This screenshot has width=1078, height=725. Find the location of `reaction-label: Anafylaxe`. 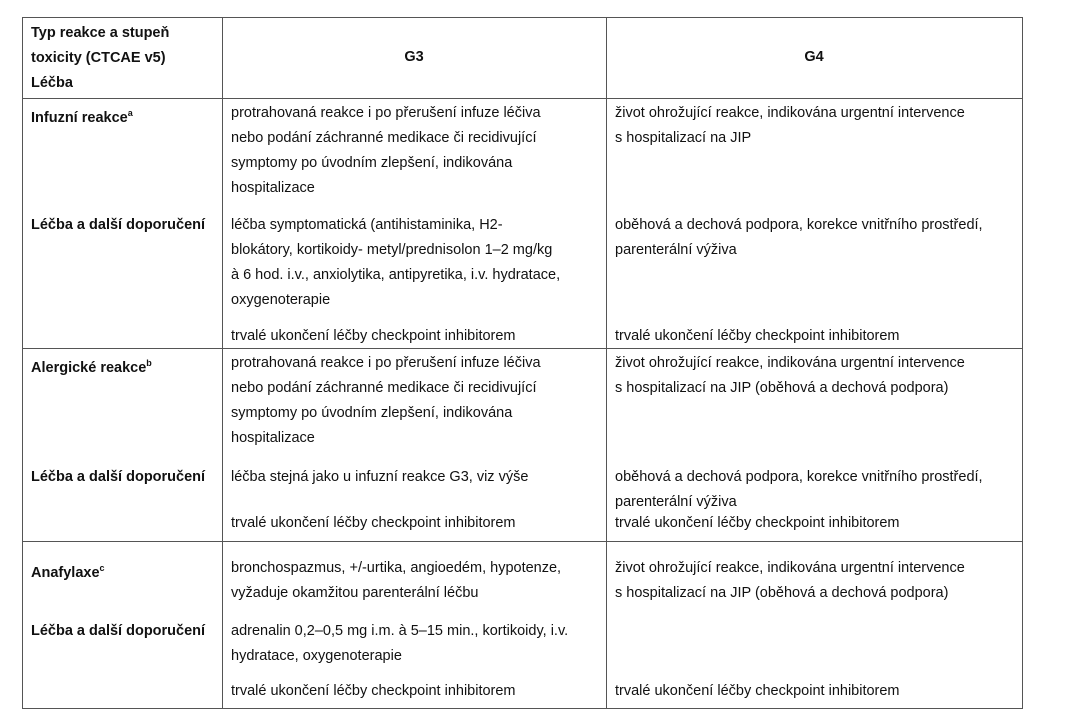

reaction-label: Anafylaxe is located at coordinates (65, 573).